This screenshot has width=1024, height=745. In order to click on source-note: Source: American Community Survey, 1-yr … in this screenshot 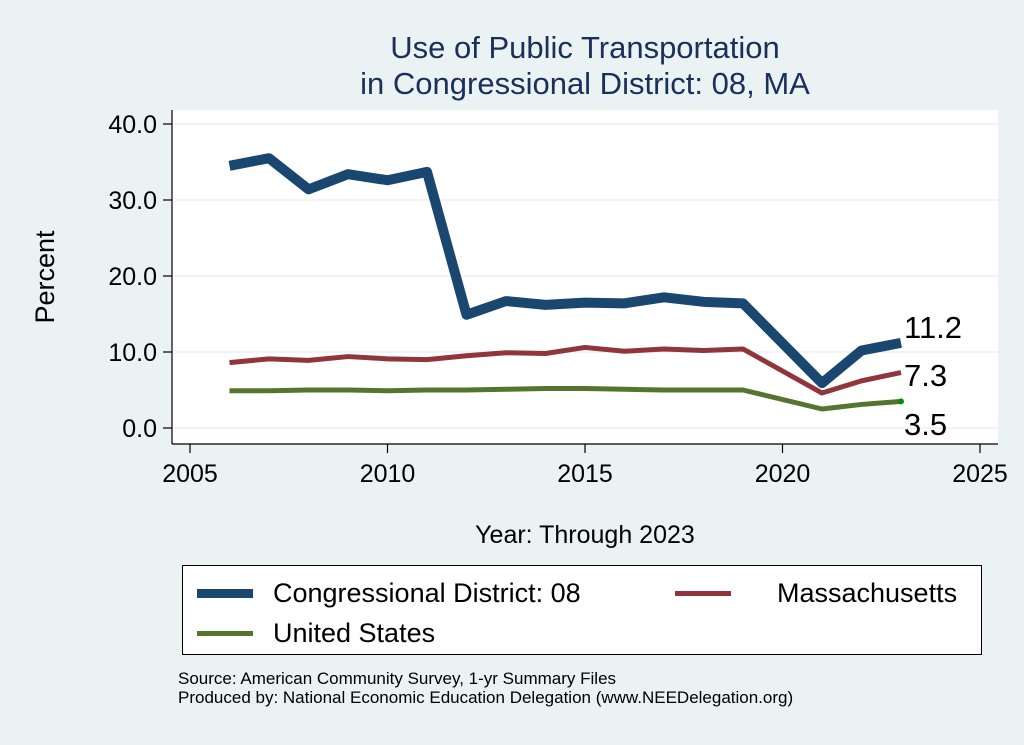, I will do `click(485, 688)`.